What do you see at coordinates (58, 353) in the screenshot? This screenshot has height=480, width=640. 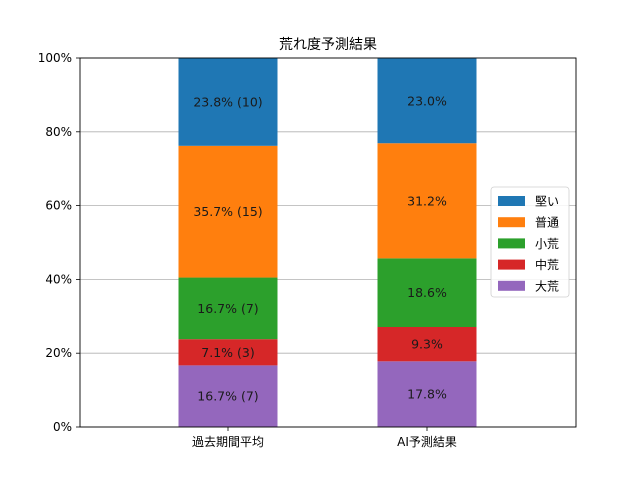 I see `y-tick-label: 20%` at bounding box center [58, 353].